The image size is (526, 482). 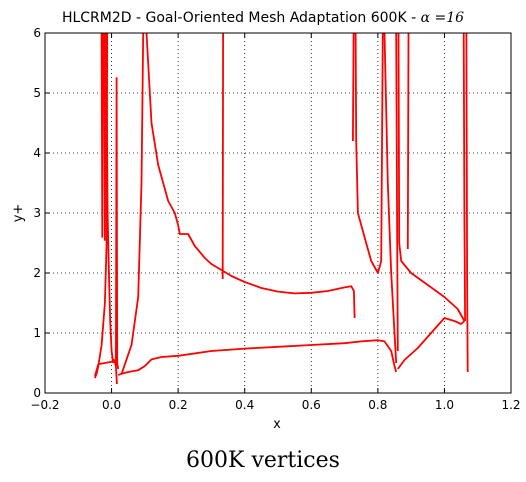 I want to click on chart-title-math: α =16, so click(x=443, y=18).